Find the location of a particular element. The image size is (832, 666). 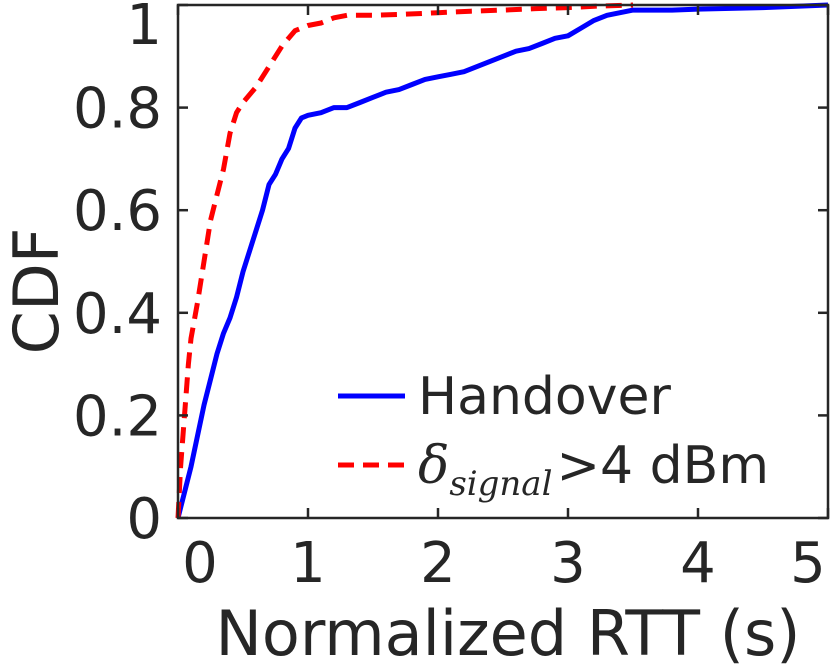

x-tick-label: 2 is located at coordinates (438, 563).